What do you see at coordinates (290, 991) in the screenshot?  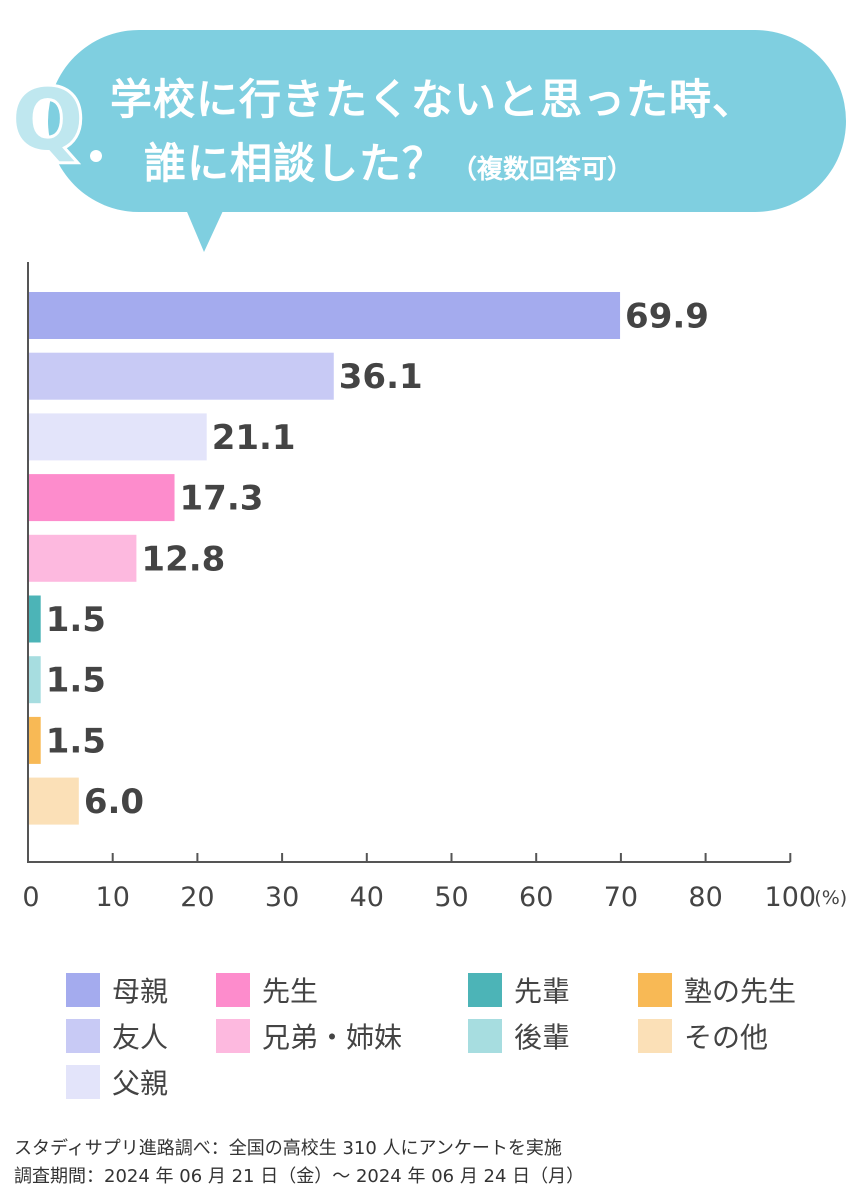 I see `legend-label: 先生` at bounding box center [290, 991].